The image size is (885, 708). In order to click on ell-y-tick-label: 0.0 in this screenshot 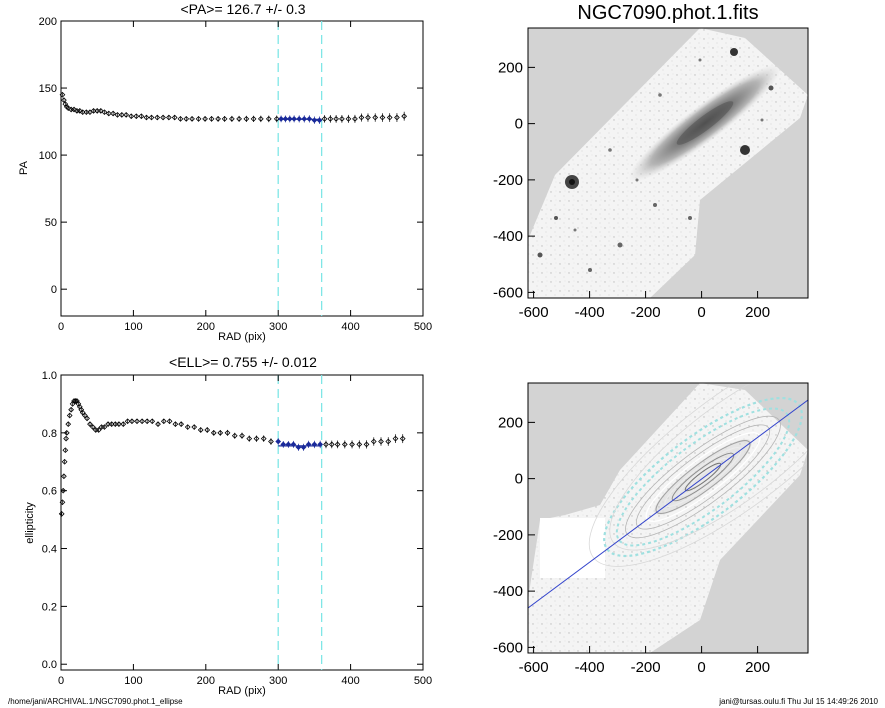, I will do `click(49, 665)`.